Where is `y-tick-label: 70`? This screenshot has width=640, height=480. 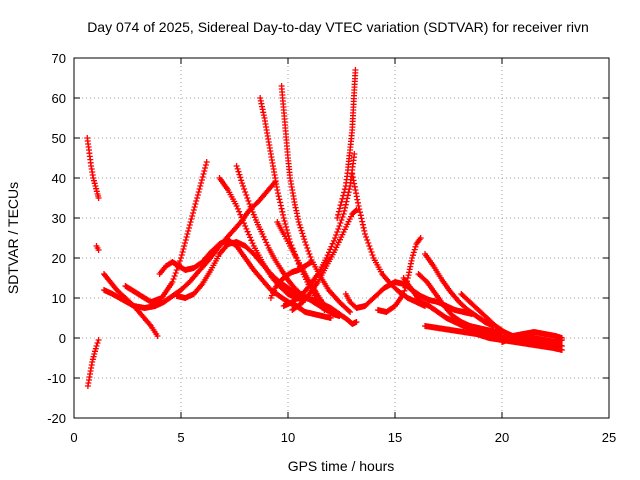 y-tick-label: 70 is located at coordinates (59, 58).